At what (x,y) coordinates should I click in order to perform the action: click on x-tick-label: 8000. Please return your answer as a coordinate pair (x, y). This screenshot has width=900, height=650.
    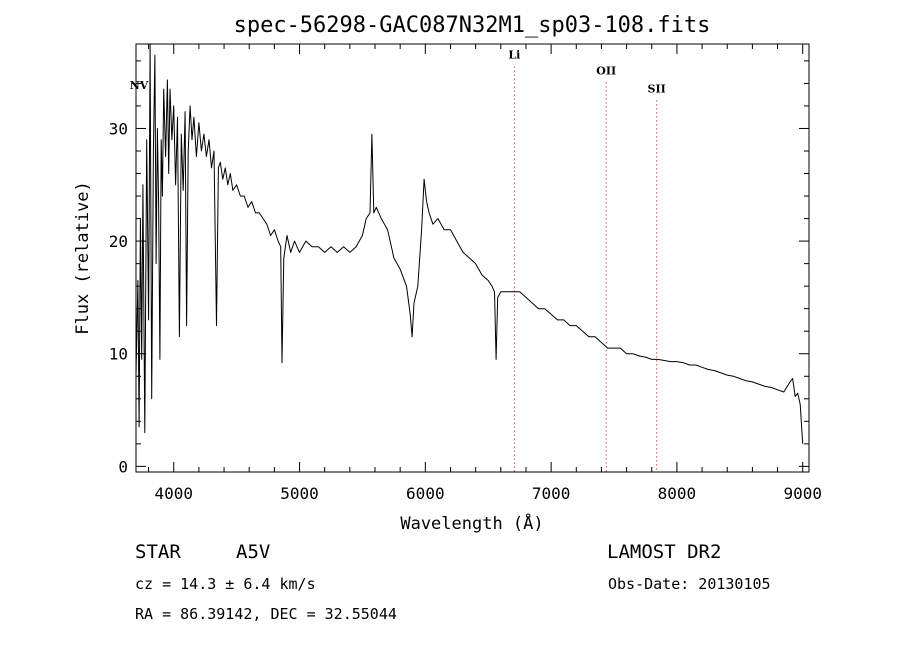
    Looking at the image, I should click on (677, 493).